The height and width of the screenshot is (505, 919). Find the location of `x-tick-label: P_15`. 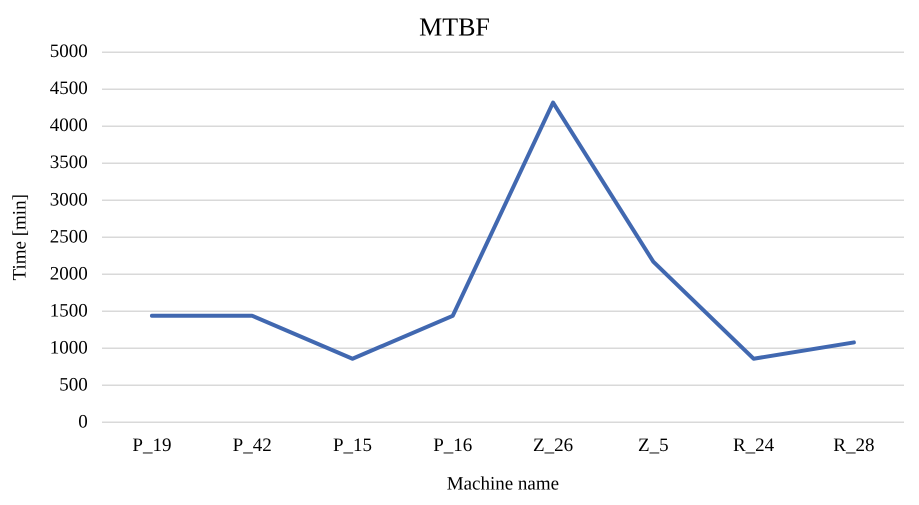

x-tick-label: P_15 is located at coordinates (352, 445).